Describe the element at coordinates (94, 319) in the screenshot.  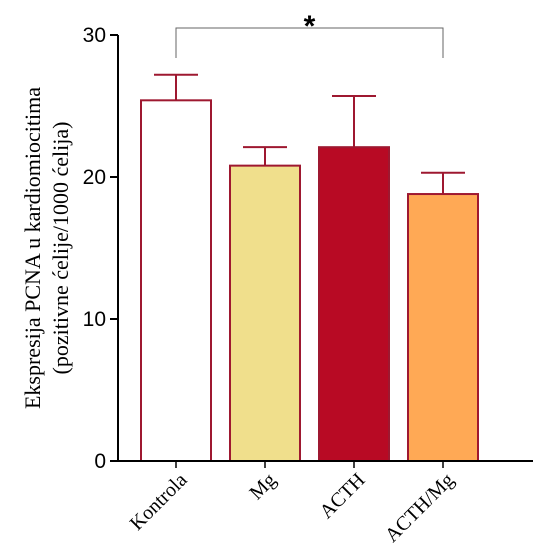
I see `y-tick-label: 10` at that location.